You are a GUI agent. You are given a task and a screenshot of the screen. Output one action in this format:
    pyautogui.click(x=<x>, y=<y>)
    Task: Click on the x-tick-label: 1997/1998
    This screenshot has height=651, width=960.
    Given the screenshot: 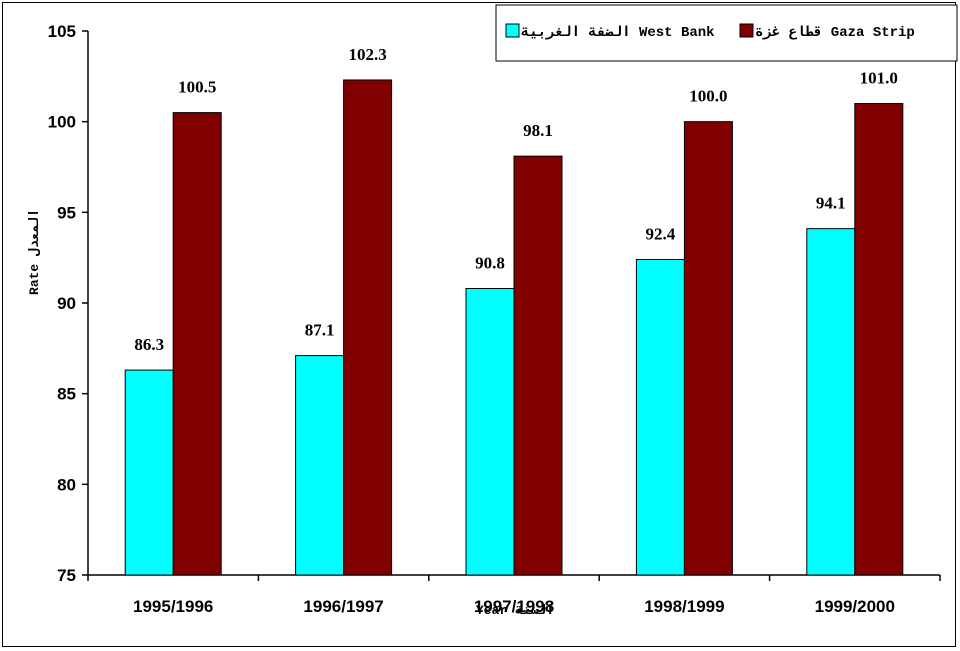 What is the action you would take?
    pyautogui.click(x=514, y=606)
    